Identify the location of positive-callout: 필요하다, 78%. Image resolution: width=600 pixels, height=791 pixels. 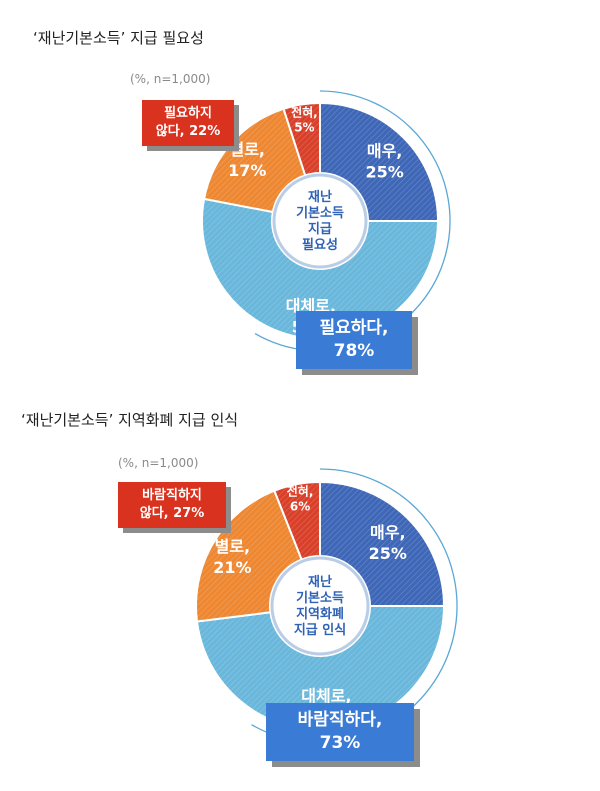
(354, 340).